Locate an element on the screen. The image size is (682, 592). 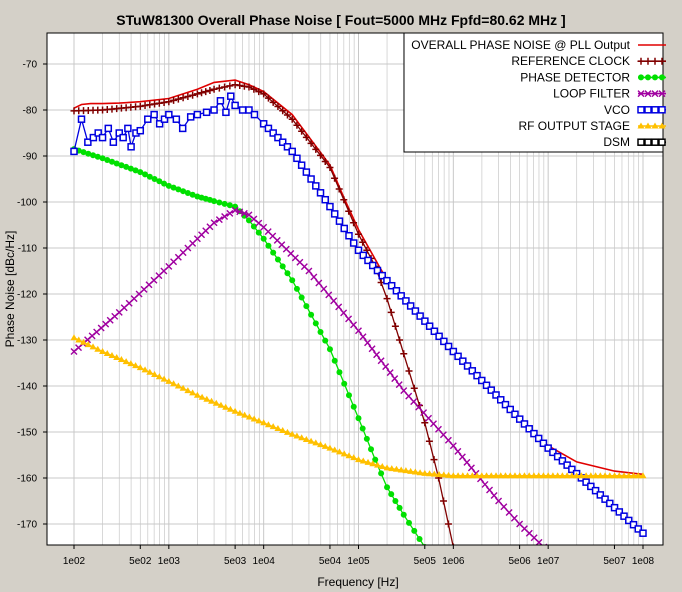
y-tick-label: -160 is located at coordinates (27, 479).